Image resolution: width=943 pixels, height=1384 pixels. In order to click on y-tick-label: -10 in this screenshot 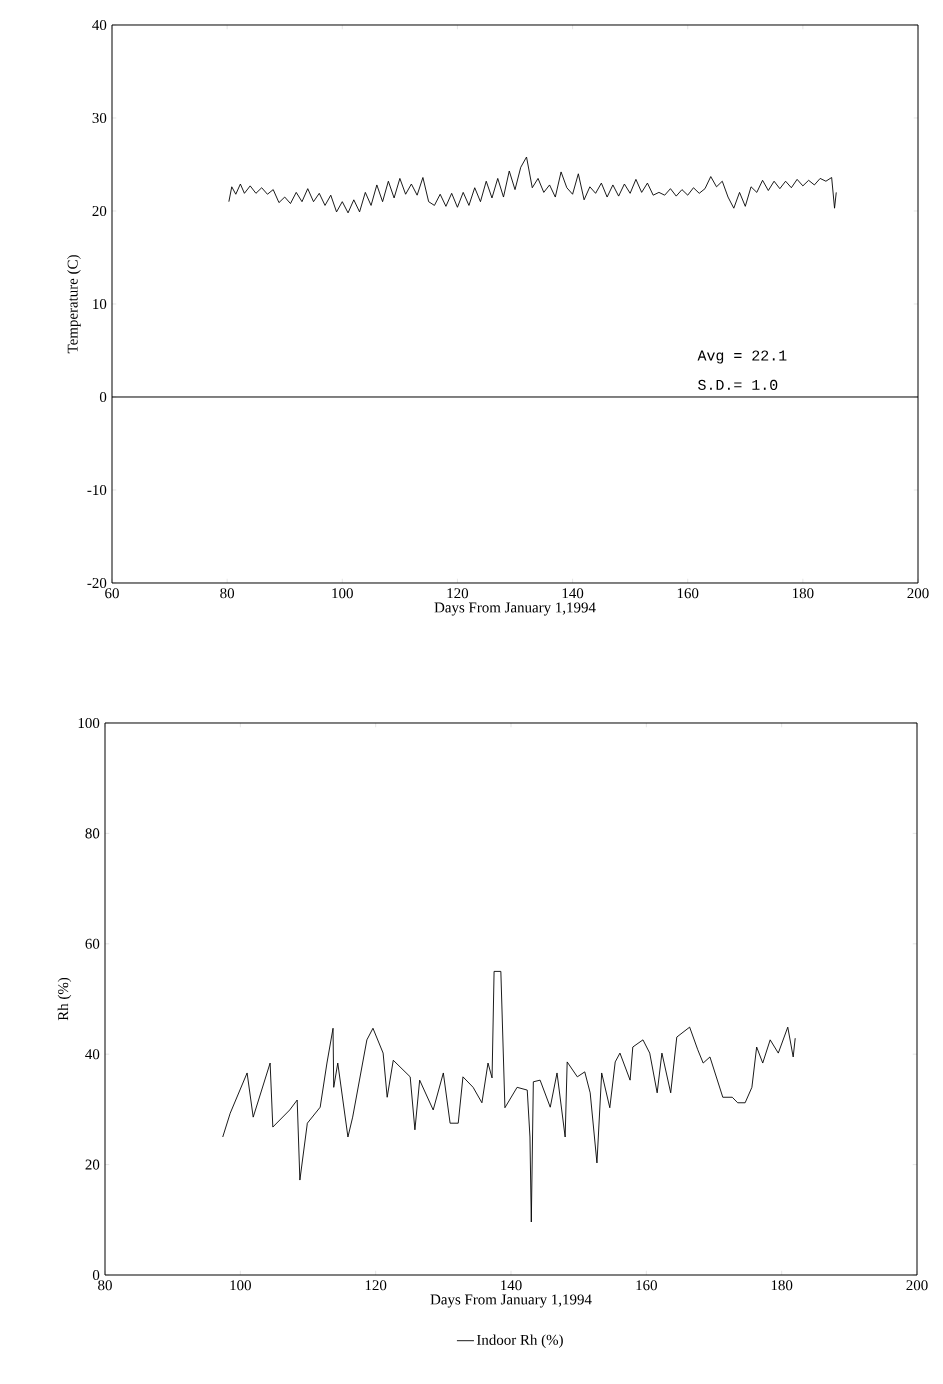, I will do `click(97, 490)`.